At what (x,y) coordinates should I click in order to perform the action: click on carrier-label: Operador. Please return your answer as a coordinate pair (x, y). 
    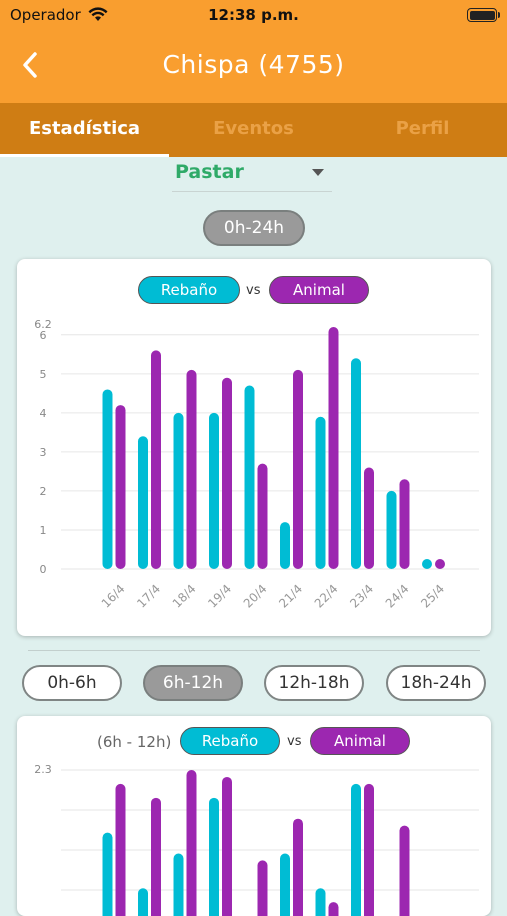
    Looking at the image, I should click on (45, 15).